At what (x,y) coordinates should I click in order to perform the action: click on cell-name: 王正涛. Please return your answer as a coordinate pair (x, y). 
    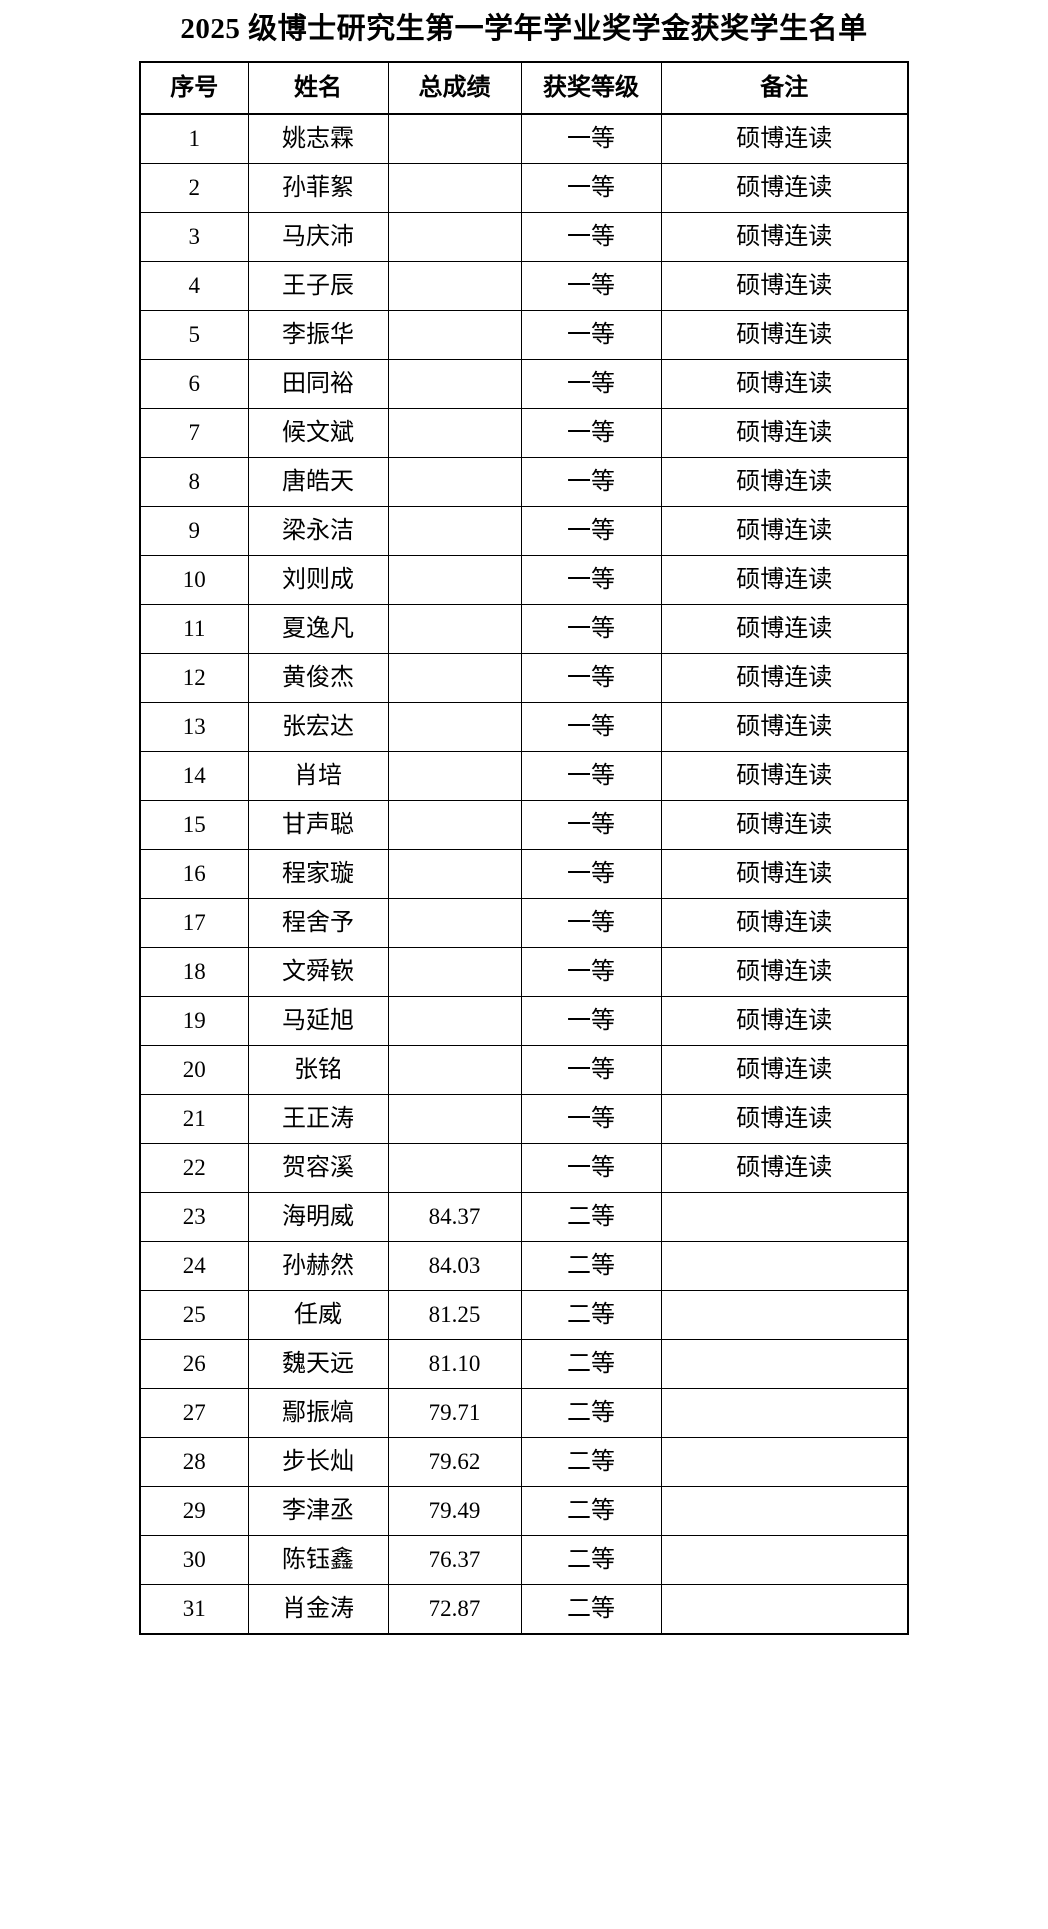
    Looking at the image, I should click on (318, 1119).